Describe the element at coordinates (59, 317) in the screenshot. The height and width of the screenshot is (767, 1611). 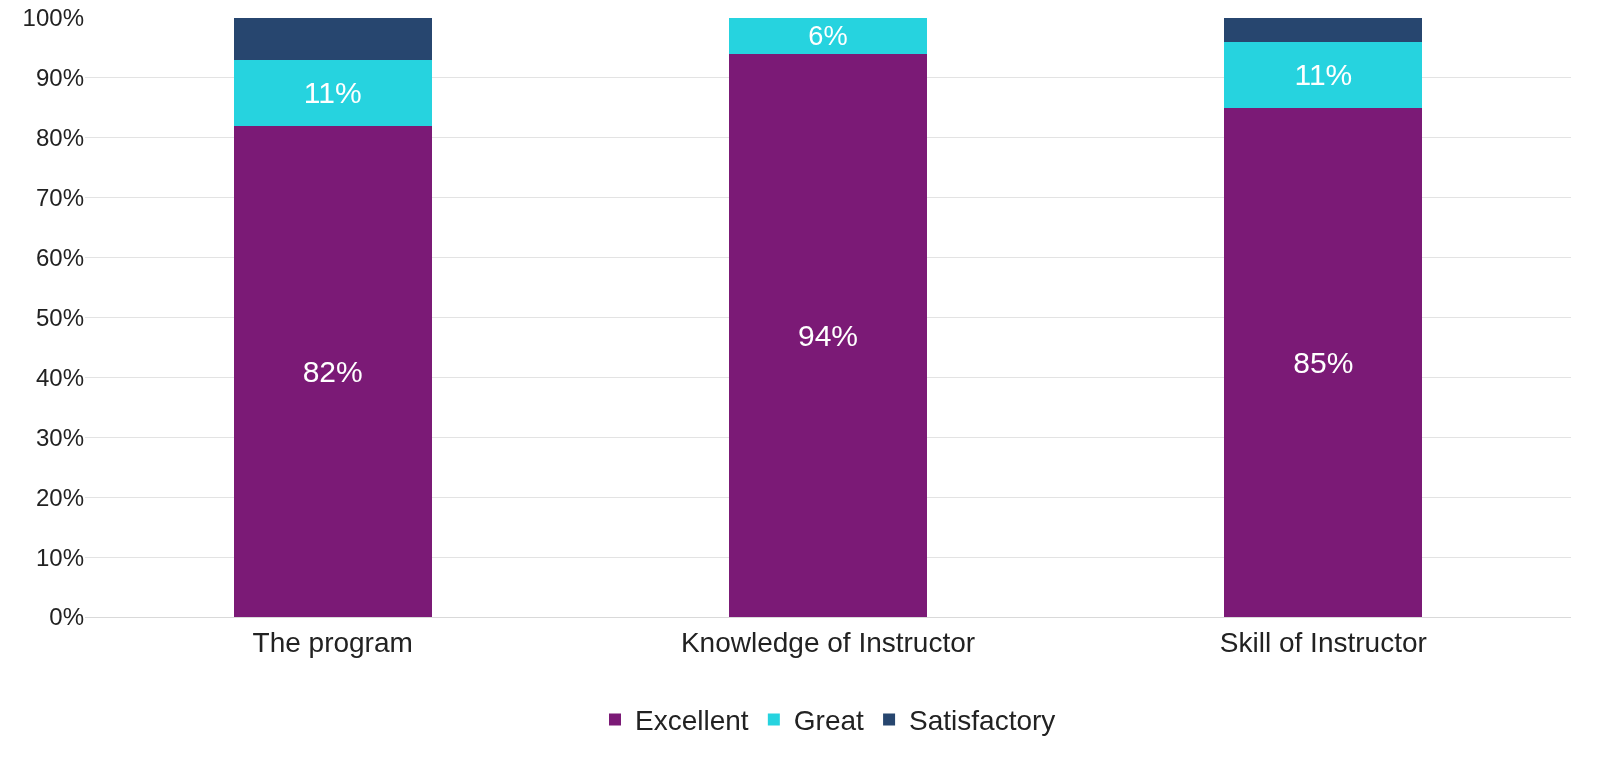
I see `y-tick-label: 50%` at that location.